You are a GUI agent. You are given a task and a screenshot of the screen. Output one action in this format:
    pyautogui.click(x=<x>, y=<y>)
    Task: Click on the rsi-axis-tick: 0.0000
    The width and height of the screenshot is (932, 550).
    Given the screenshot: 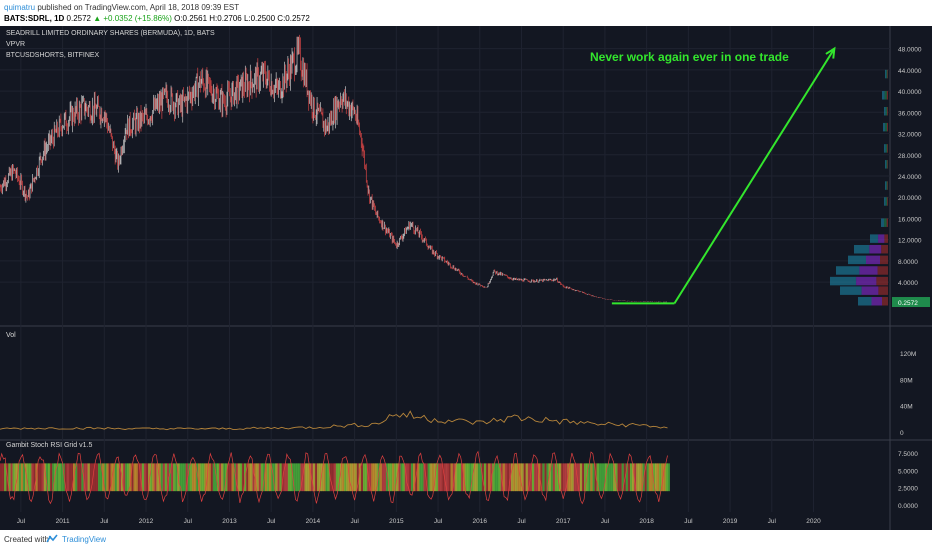 What is the action you would take?
    pyautogui.click(x=908, y=506)
    